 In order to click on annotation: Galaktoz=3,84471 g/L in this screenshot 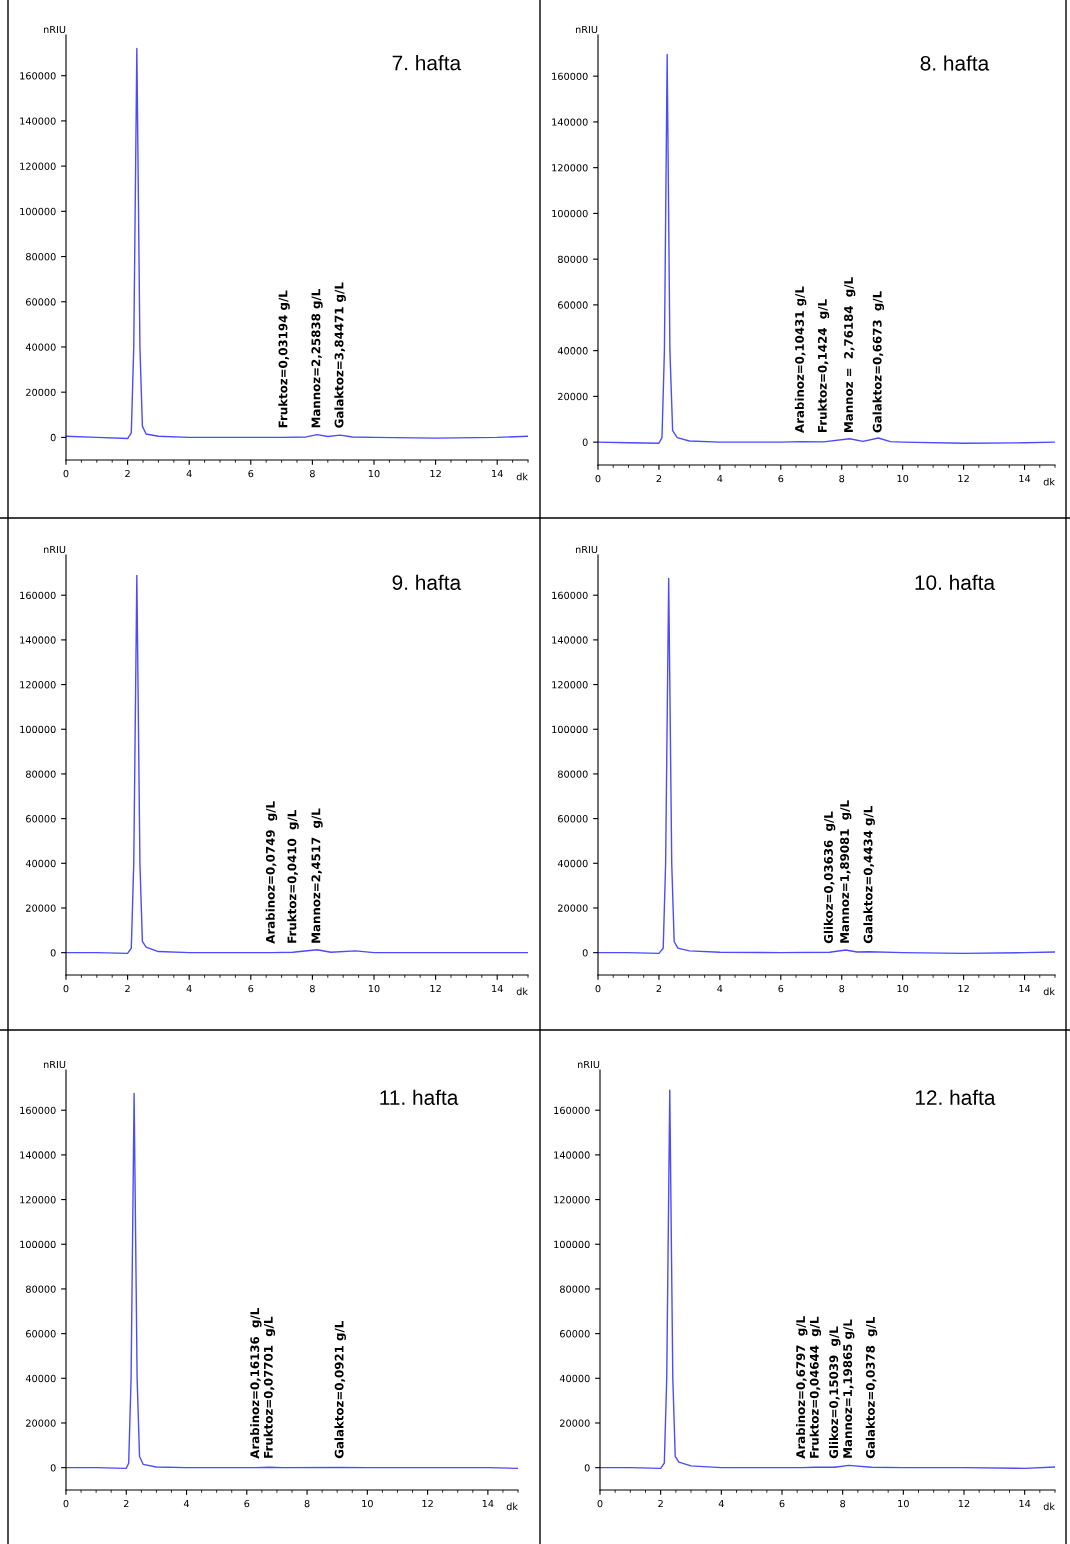, I will do `click(340, 355)`.